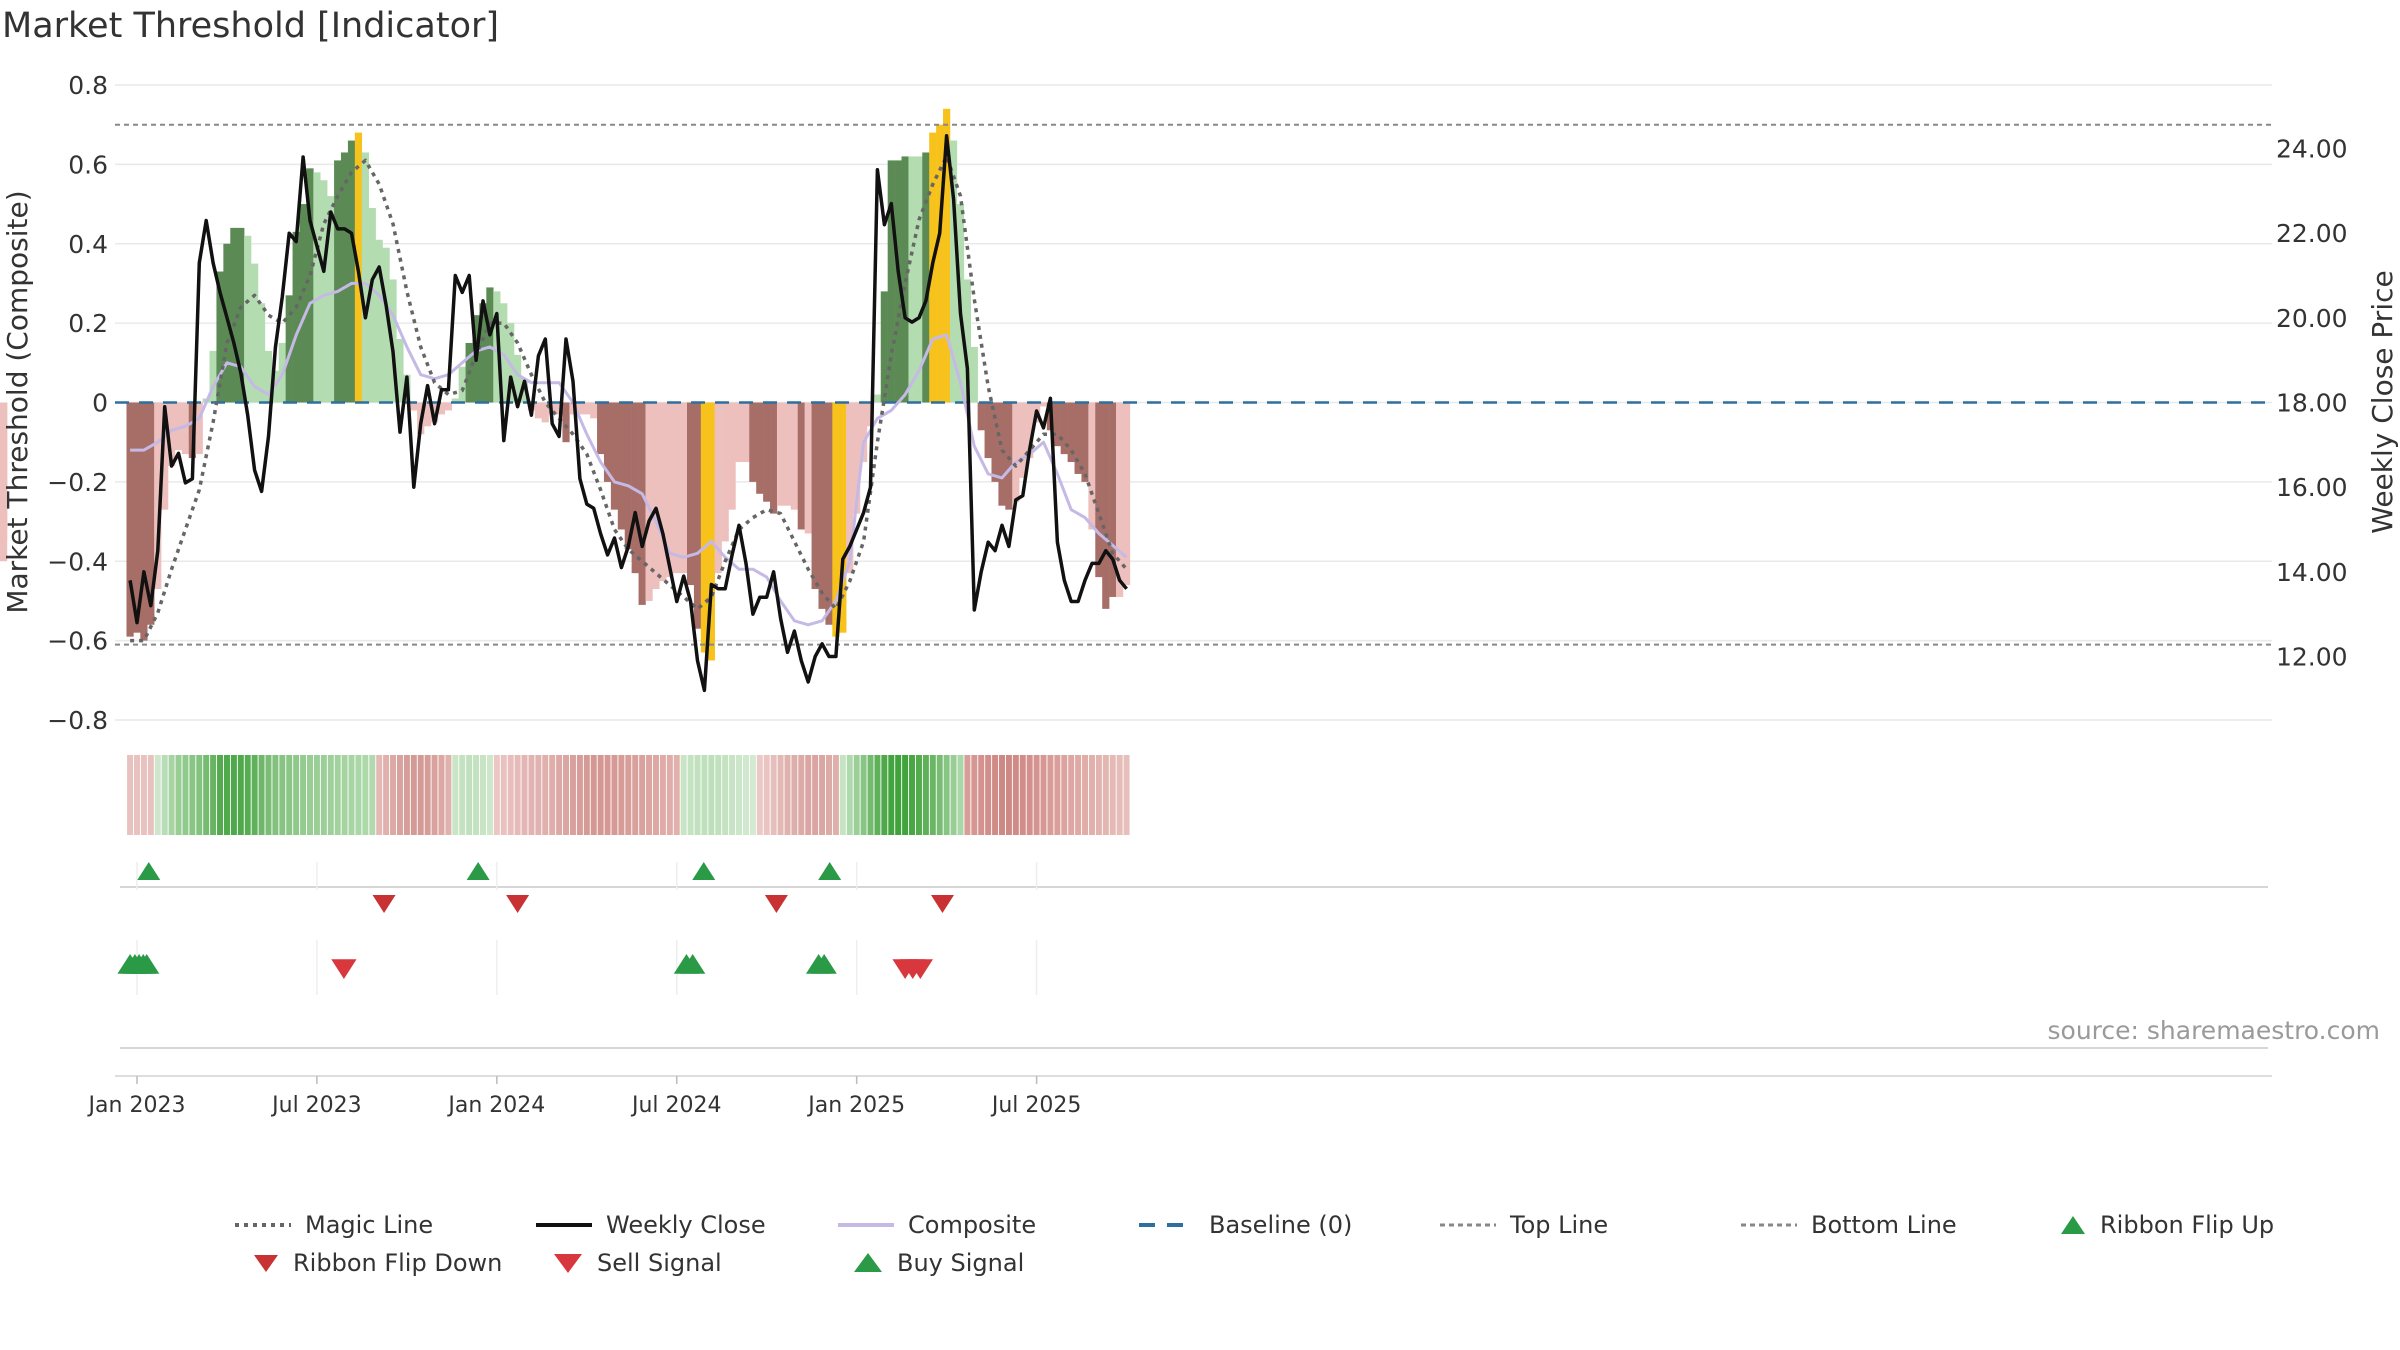 The width and height of the screenshot is (2400, 1350). What do you see at coordinates (855, 1105) in the screenshot?
I see `x-tick-label: Jan 2025` at bounding box center [855, 1105].